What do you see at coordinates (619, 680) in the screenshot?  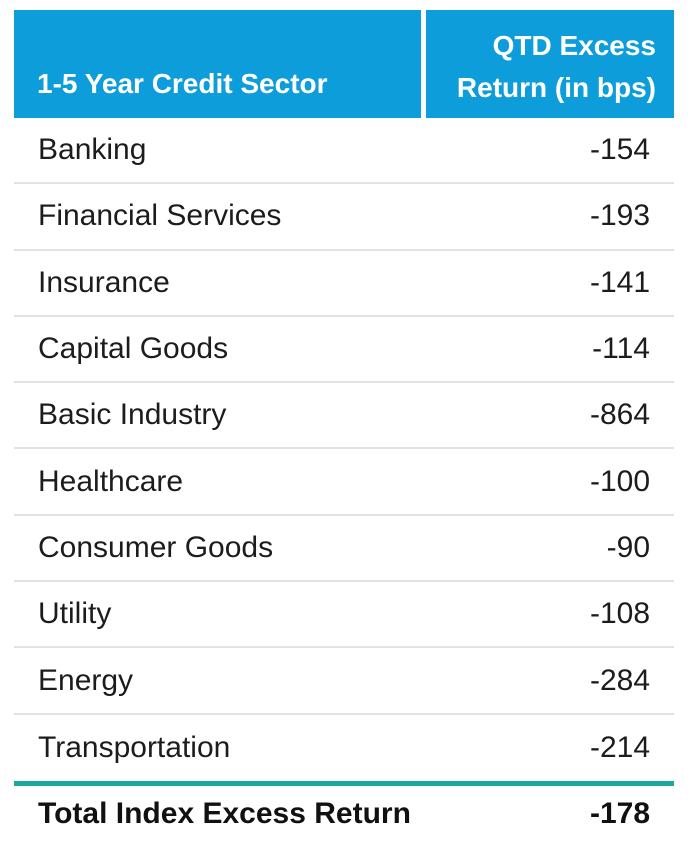 I see `qtd-value: -284` at bounding box center [619, 680].